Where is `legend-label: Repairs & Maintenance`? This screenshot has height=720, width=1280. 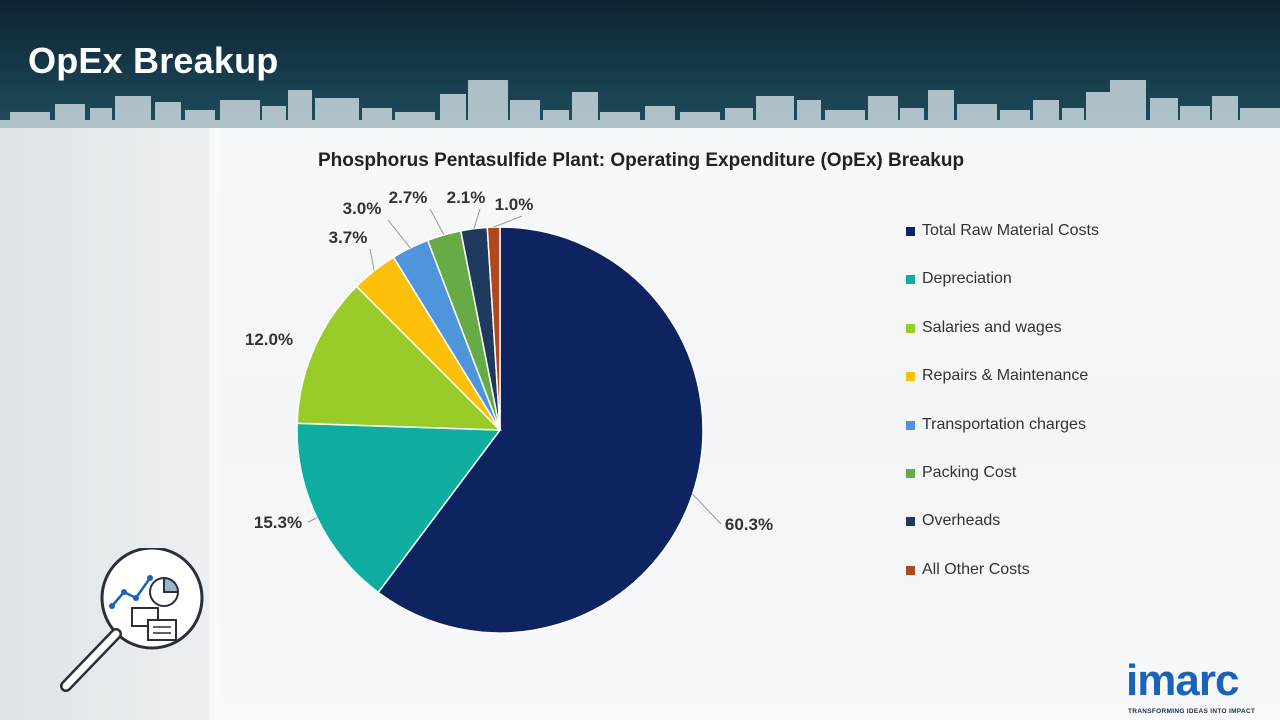 legend-label: Repairs & Maintenance is located at coordinates (1005, 376).